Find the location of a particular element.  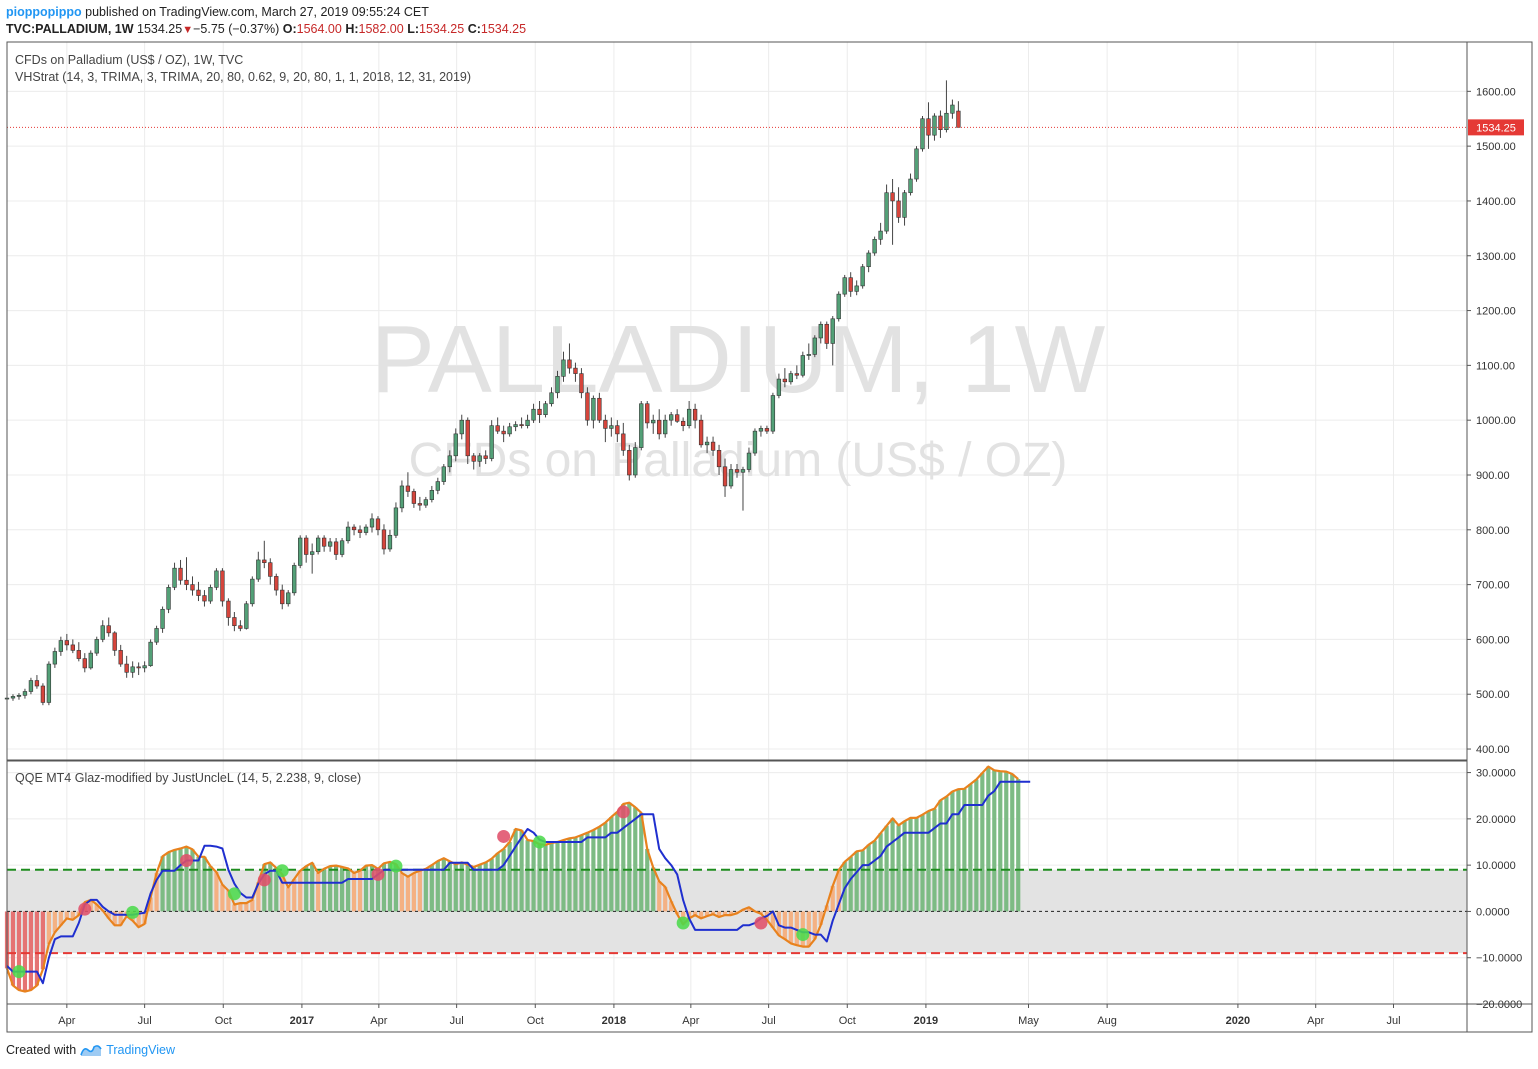

author-link: pioppopippo is located at coordinates (44, 12).